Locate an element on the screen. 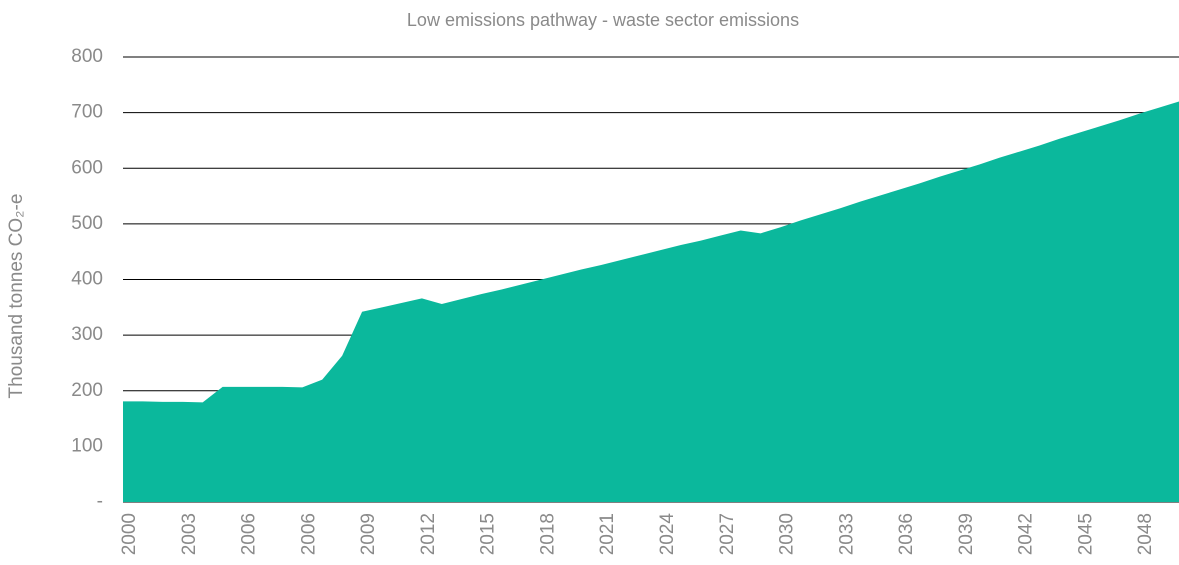 This screenshot has width=1179, height=565. x-tick-label: 2012 is located at coordinates (428, 534).